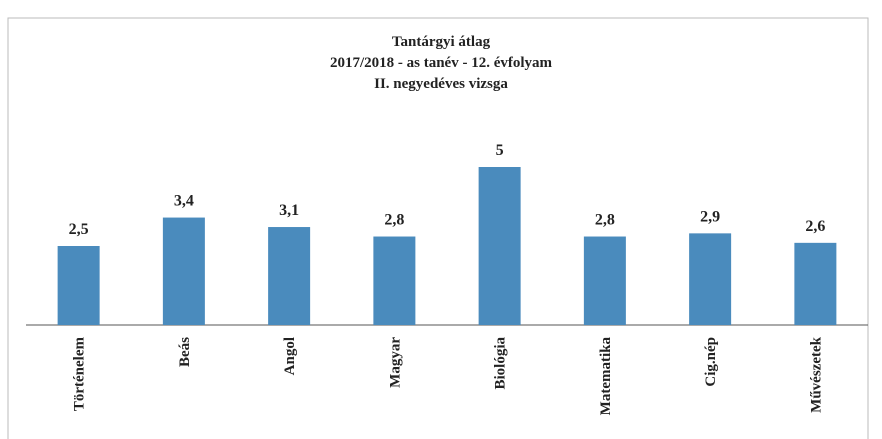 This screenshot has width=882, height=439. Describe the element at coordinates (80, 374) in the screenshot. I see `x-tick-label: Történelem` at that location.